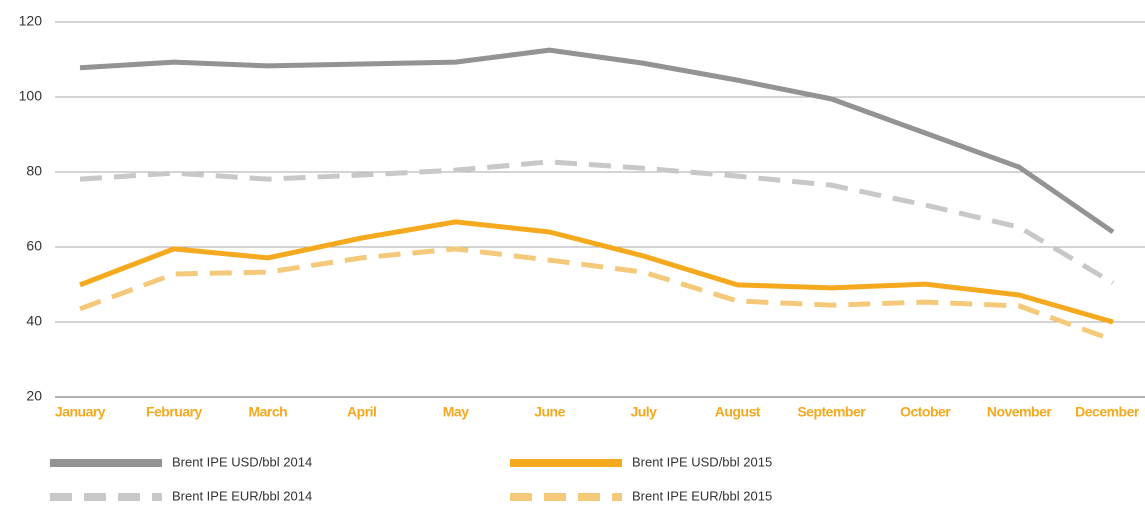 The width and height of the screenshot is (1145, 506). I want to click on y-tick-label: 20, so click(34, 396).